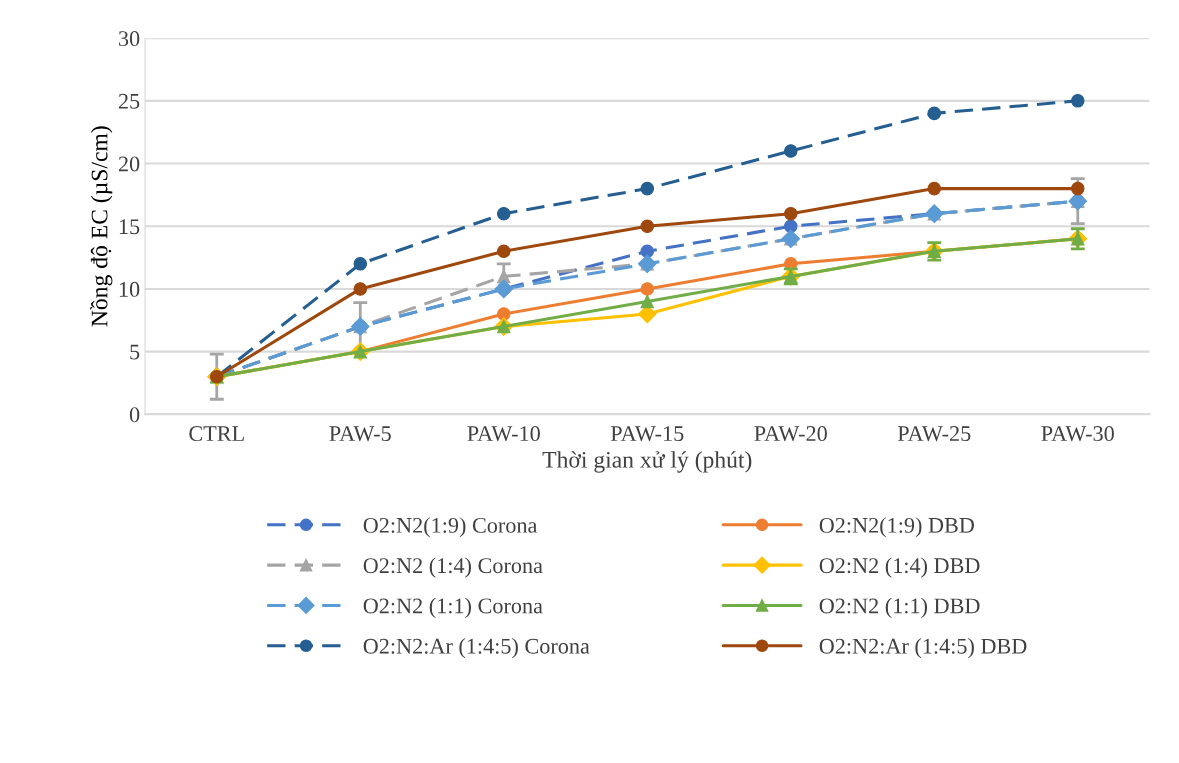 The width and height of the screenshot is (1179, 763). I want to click on y-tick-label: 20, so click(129, 164).